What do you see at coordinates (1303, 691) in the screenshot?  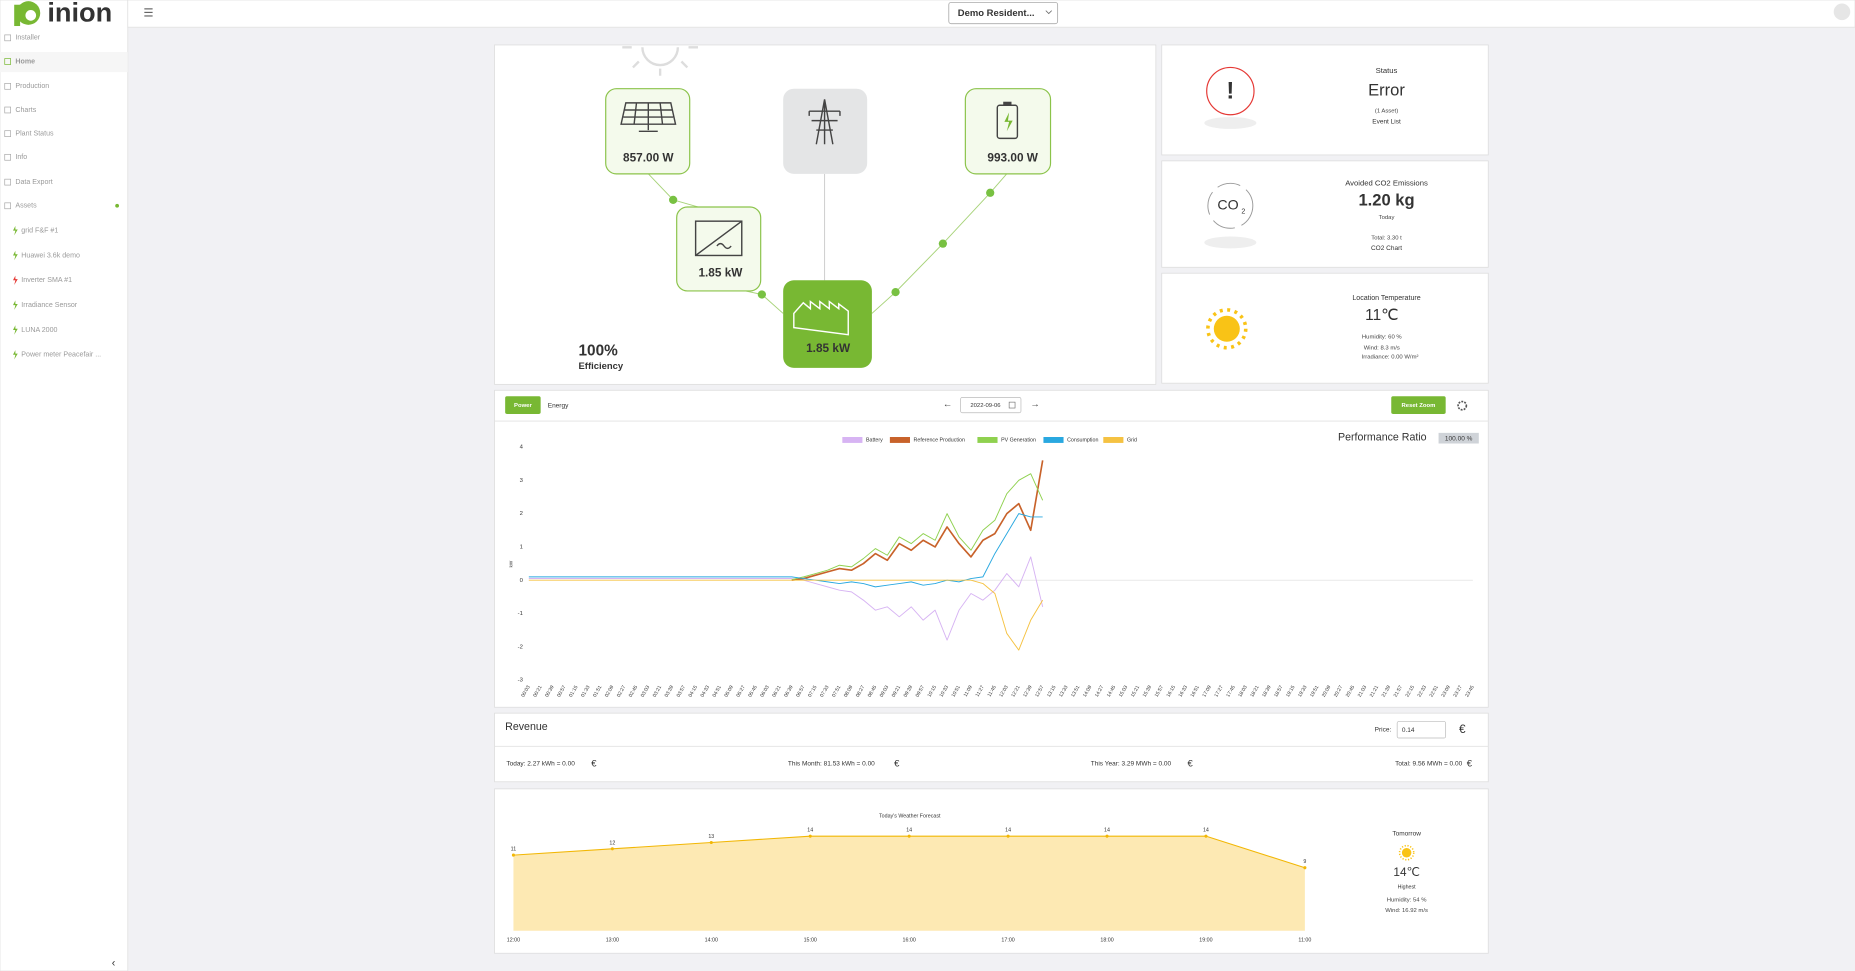 I see `x-tick-label: 19:33` at bounding box center [1303, 691].